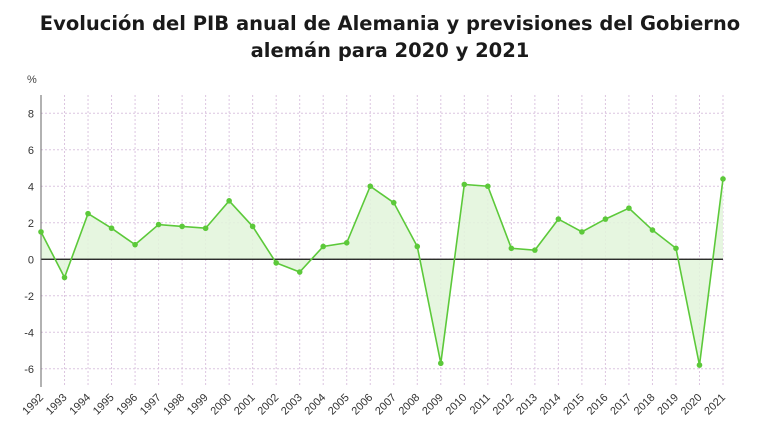  I want to click on y-tick-label: 6, so click(31, 151).